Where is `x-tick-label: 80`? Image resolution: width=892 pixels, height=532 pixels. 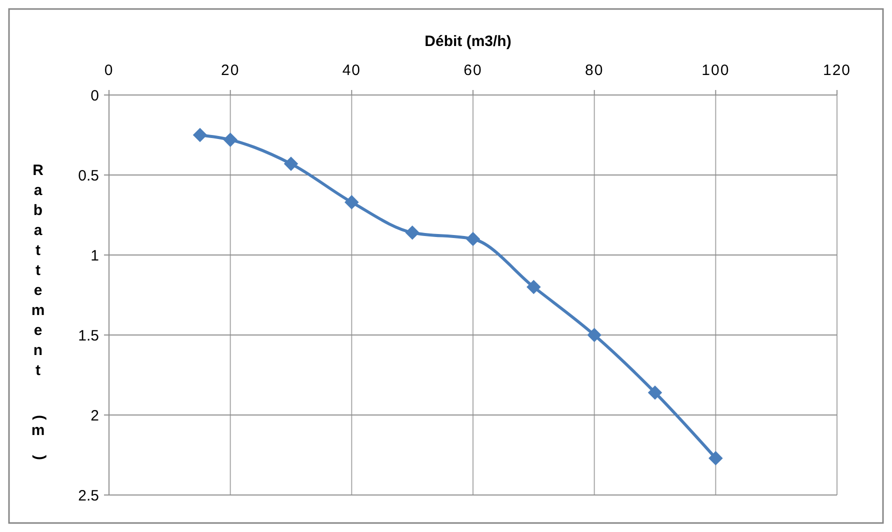 x-tick-label: 80 is located at coordinates (594, 70).